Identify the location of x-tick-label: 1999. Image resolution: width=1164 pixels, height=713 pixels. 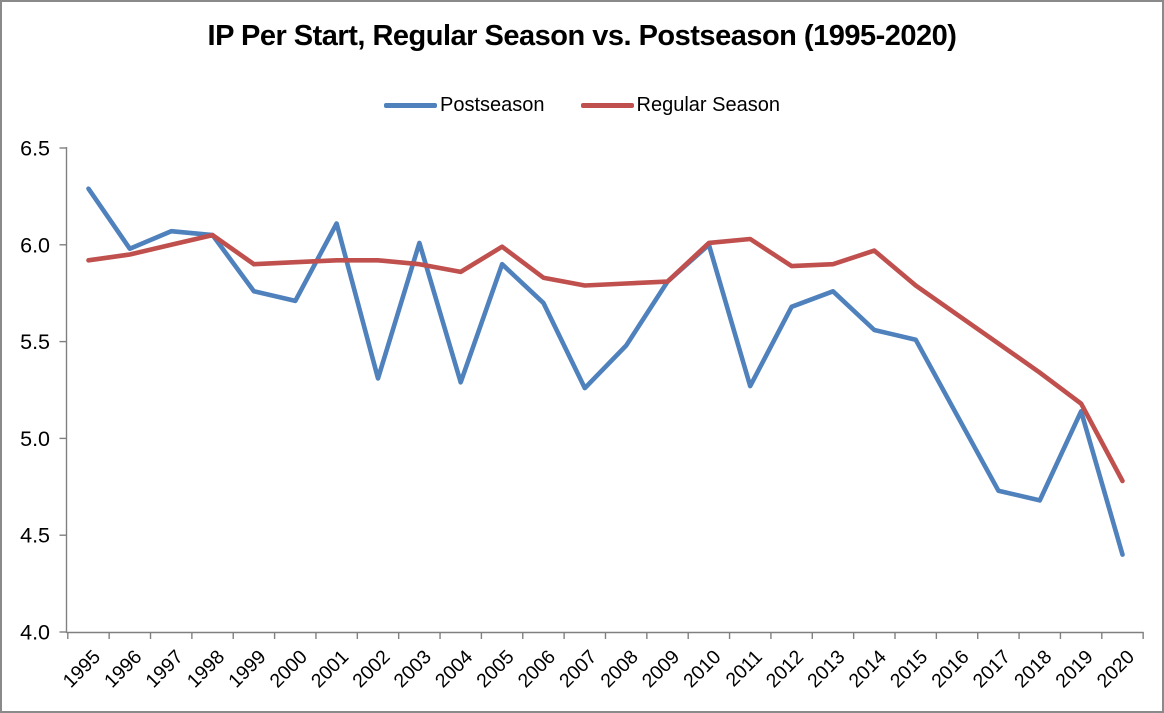
(247, 669).